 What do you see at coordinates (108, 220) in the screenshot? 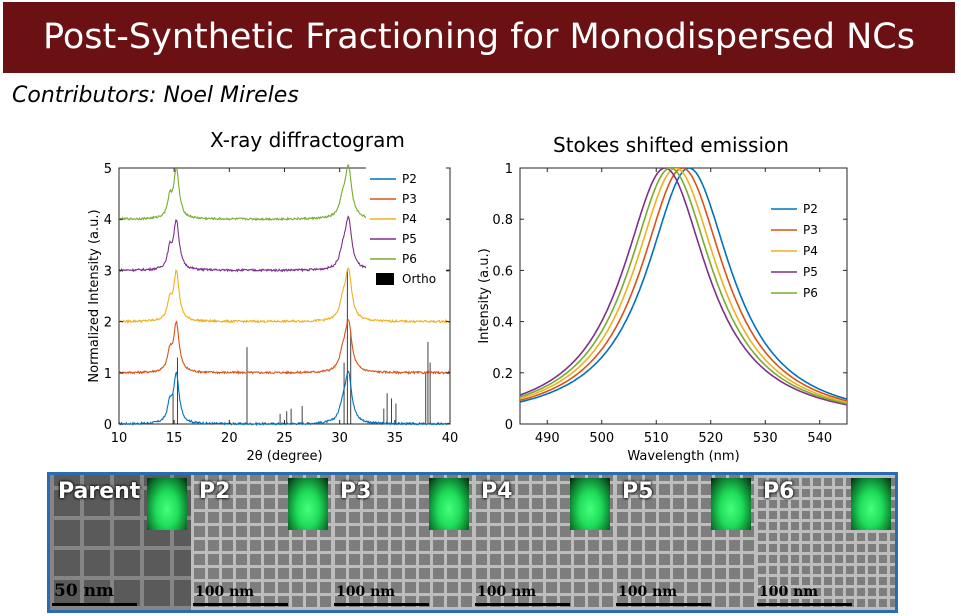
I see `xrd-y-tick-label: 4` at bounding box center [108, 220].